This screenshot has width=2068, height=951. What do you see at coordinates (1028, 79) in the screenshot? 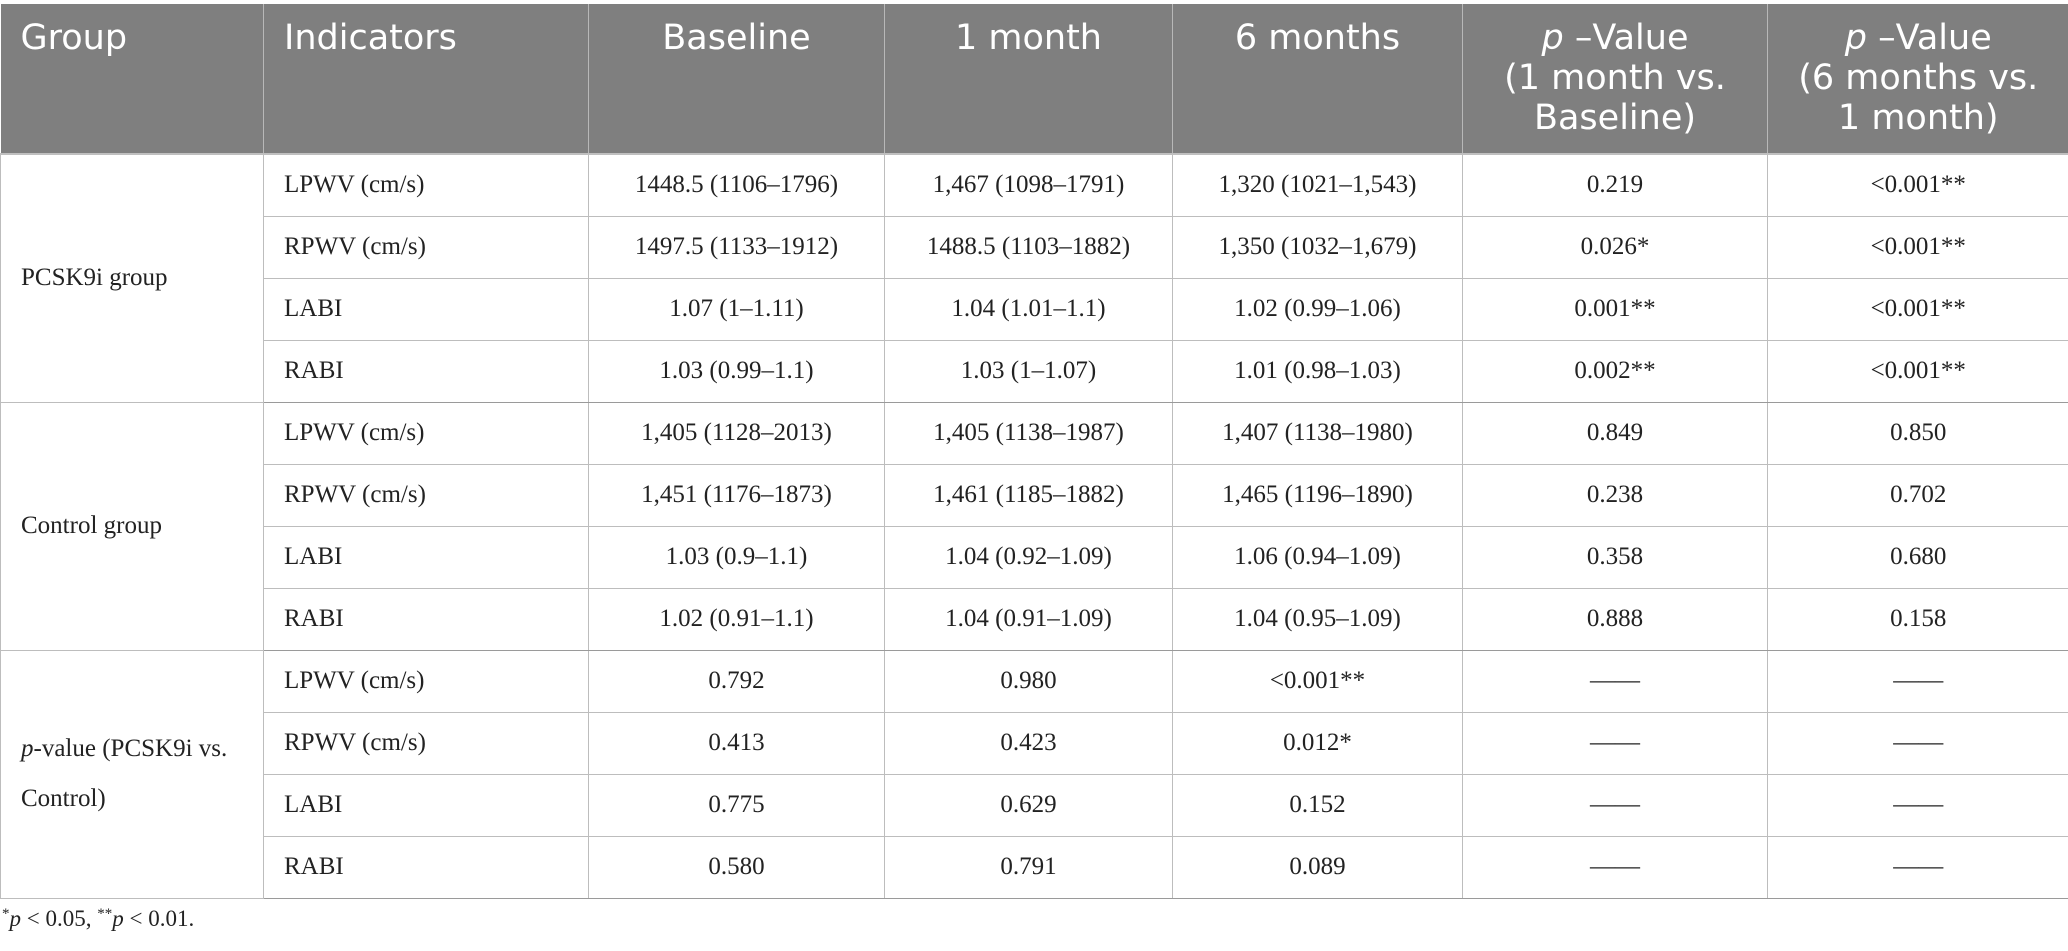
I see `header-1-month: 1 month` at bounding box center [1028, 79].